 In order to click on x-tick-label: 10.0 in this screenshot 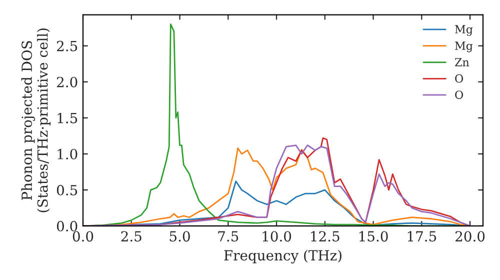, I will do `click(277, 236)`.